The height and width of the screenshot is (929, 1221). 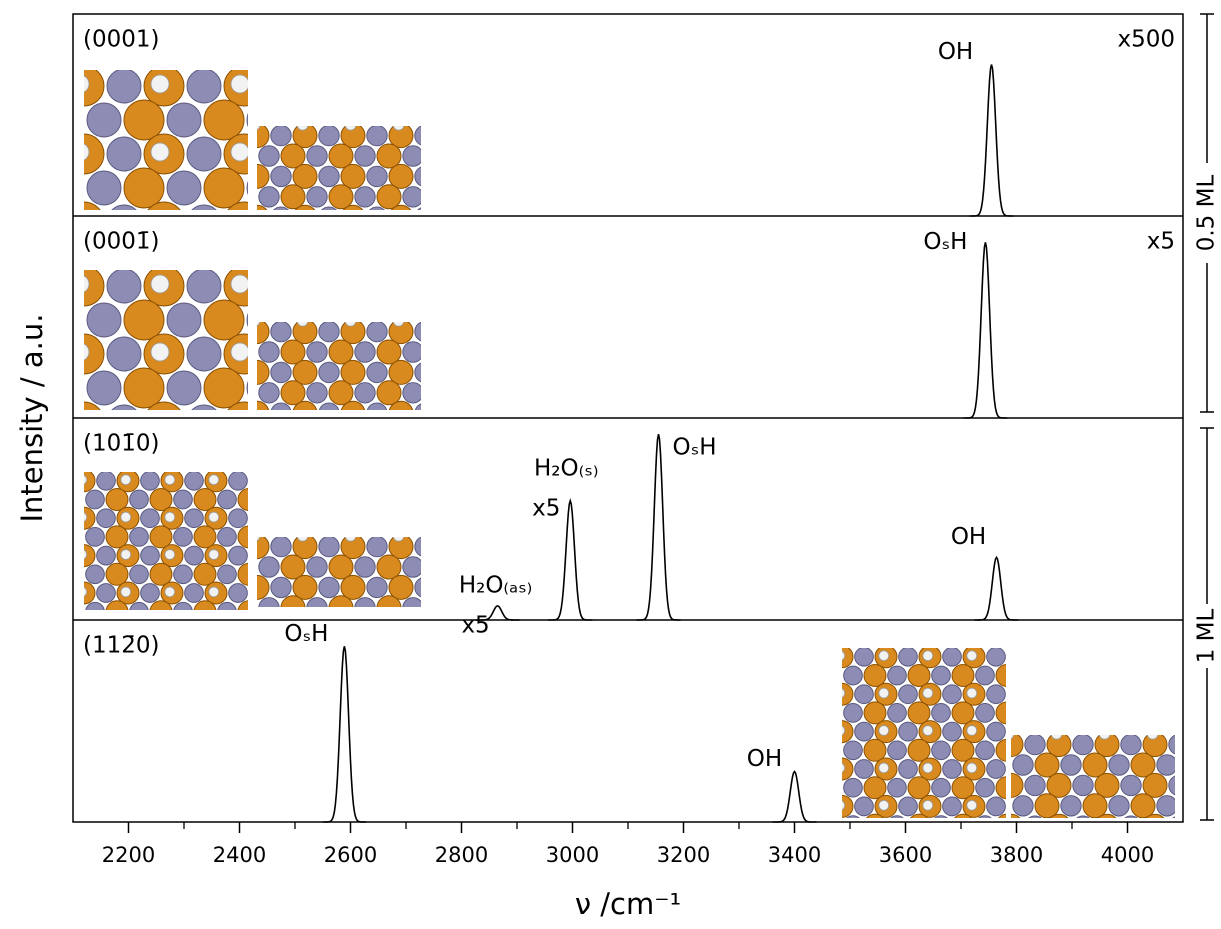 What do you see at coordinates (239, 855) in the screenshot?
I see `x-tick-label: 2400` at bounding box center [239, 855].